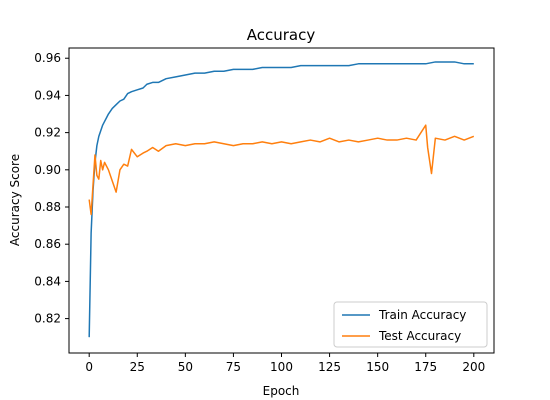 This screenshot has height=400, width=550. Describe the element at coordinates (51, 188) in the screenshot. I see `y-axis-ticks: 0.82 0.84 0.86 0.88 0.90 0.92 0.94 0.96` at that location.